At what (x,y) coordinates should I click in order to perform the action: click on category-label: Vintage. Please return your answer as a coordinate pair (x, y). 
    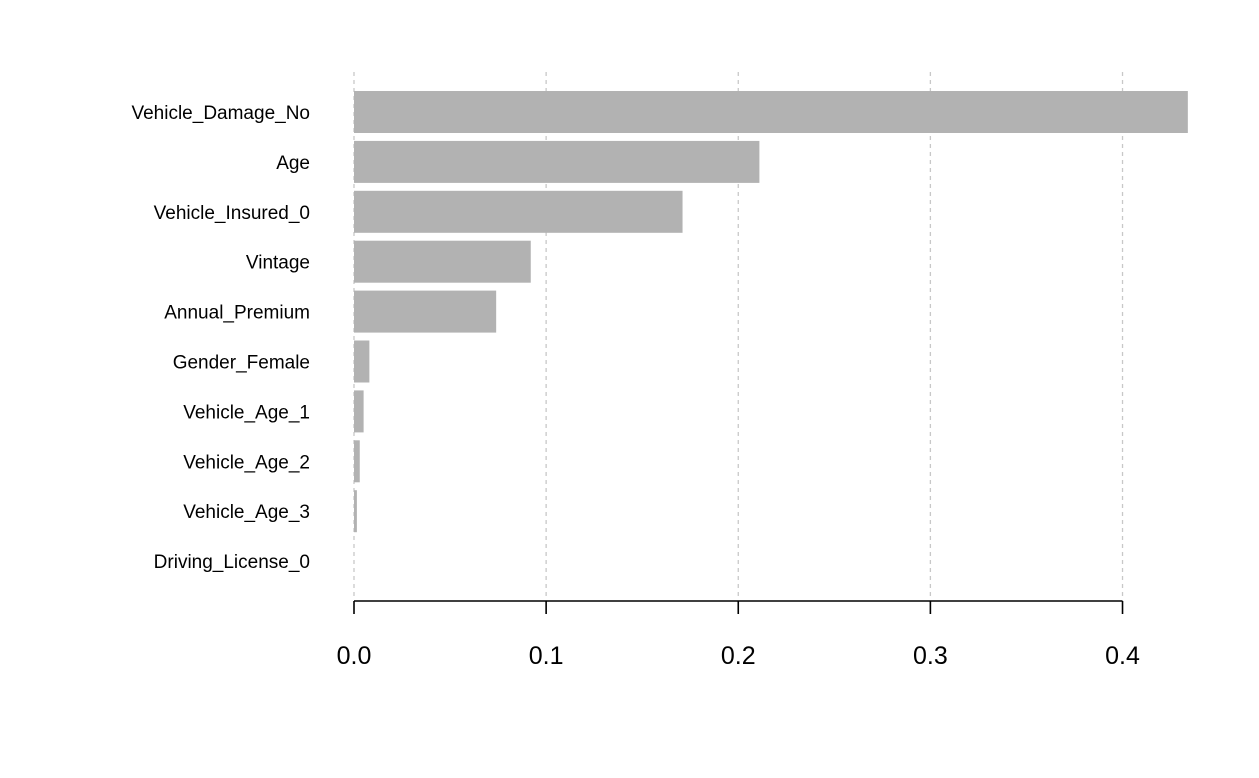
    Looking at the image, I should click on (278, 263).